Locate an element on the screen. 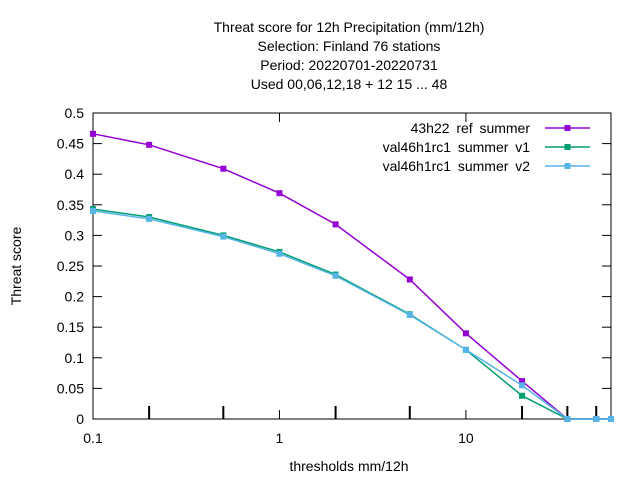  y-tick-label: 0.4 is located at coordinates (75, 174).